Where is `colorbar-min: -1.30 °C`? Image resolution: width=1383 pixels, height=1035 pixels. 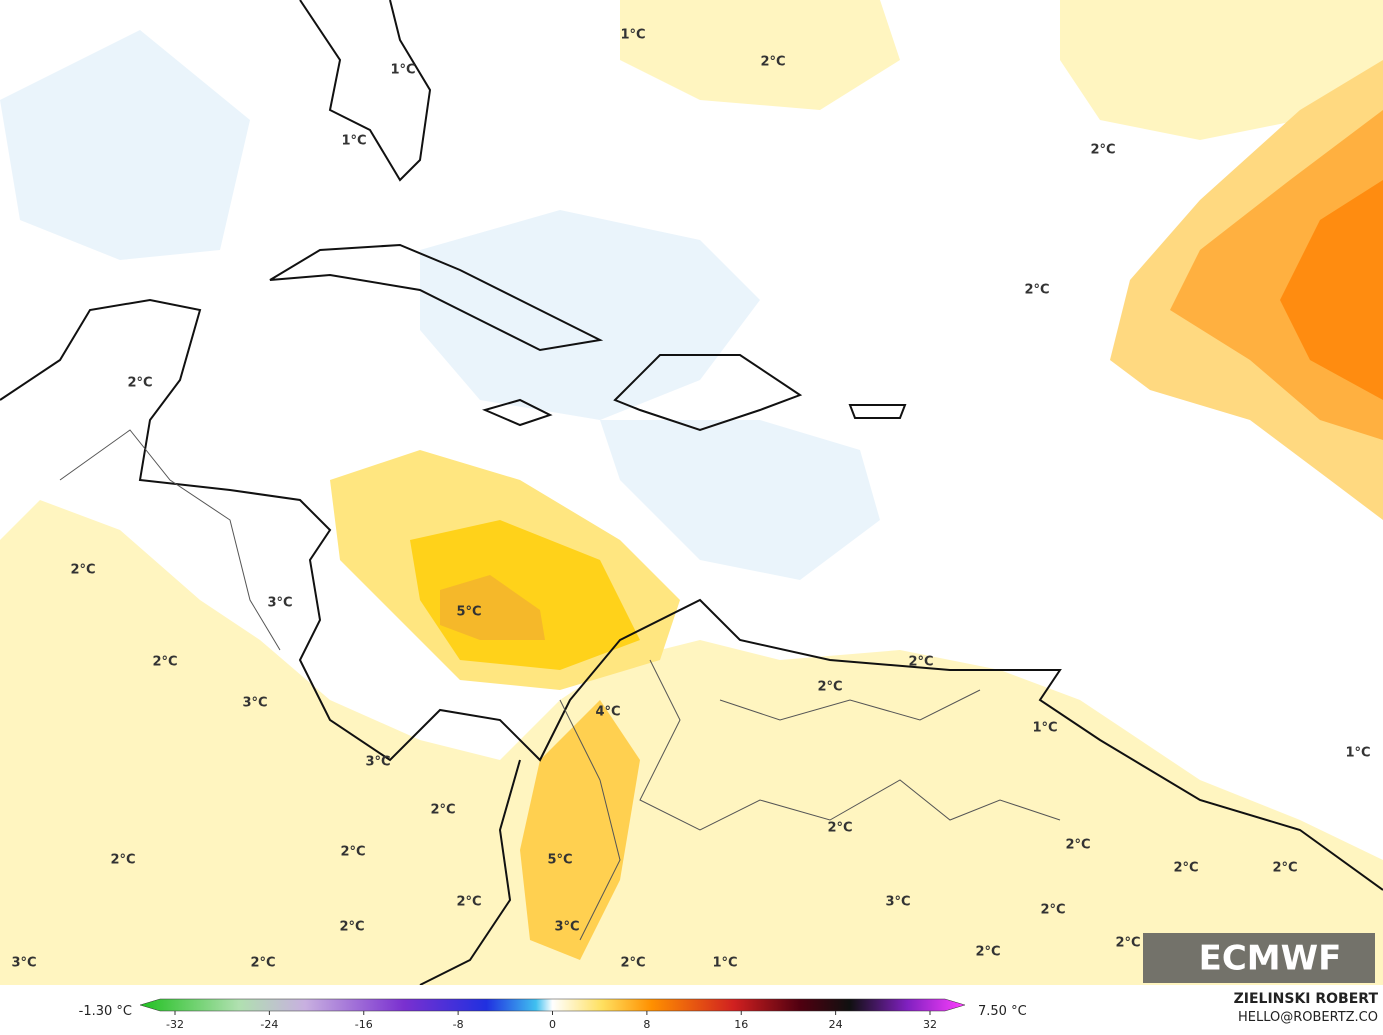 colorbar-min: -1.30 °C is located at coordinates (105, 1011).